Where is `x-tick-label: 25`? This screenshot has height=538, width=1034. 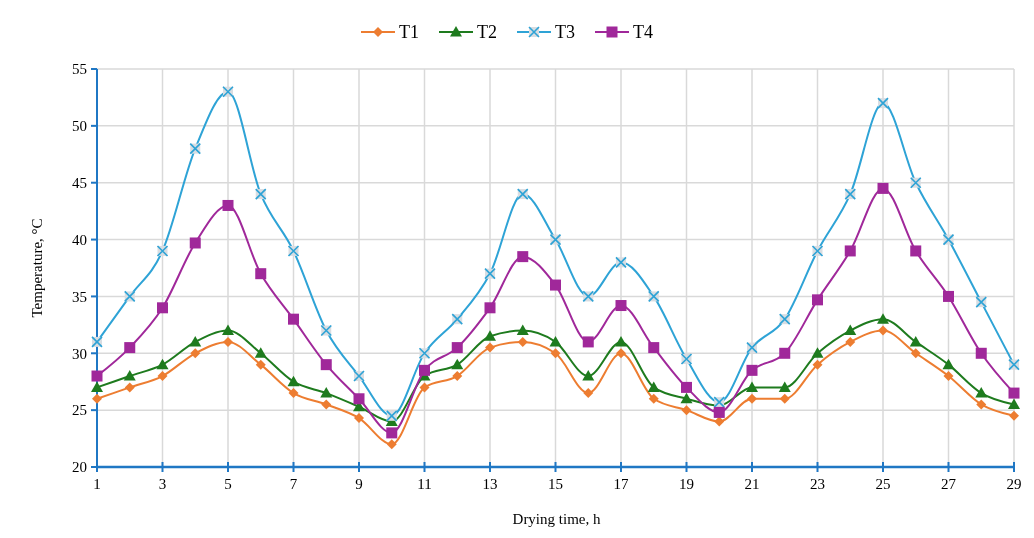 x-tick-label: 25 is located at coordinates (883, 484).